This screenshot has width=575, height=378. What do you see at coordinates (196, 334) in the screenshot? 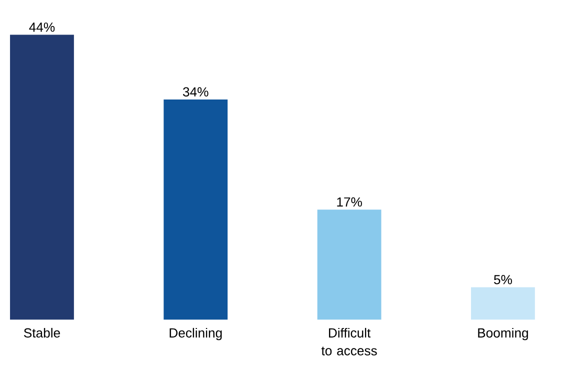
I see `x-tick-label: Declining` at bounding box center [196, 334].